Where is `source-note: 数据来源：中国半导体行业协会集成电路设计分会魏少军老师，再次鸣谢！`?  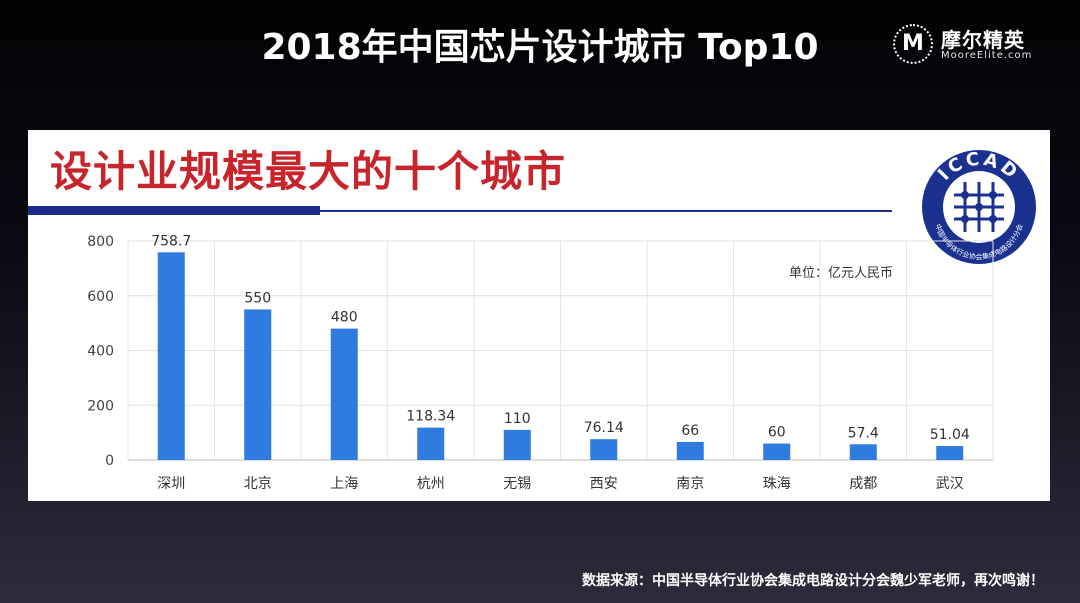 source-note: 数据来源：中国半导体行业协会集成电路设计分会魏少军老师，再次鸣谢！ is located at coordinates (813, 581).